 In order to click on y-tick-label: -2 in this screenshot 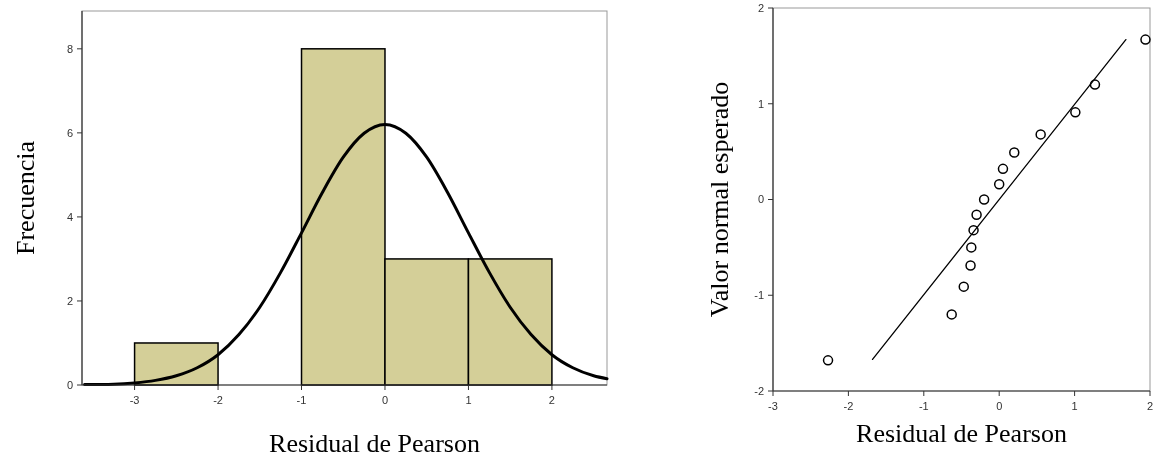, I will do `click(759, 390)`.